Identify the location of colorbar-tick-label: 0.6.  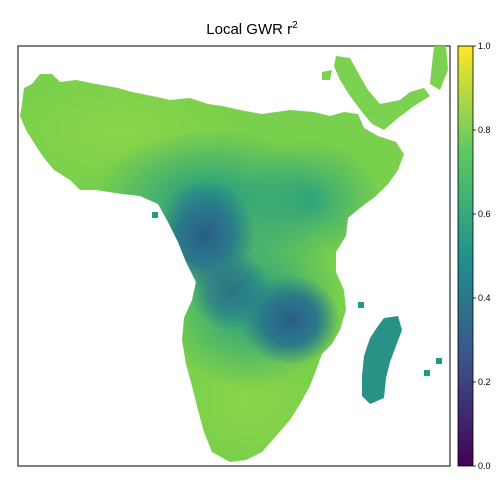
(484, 214).